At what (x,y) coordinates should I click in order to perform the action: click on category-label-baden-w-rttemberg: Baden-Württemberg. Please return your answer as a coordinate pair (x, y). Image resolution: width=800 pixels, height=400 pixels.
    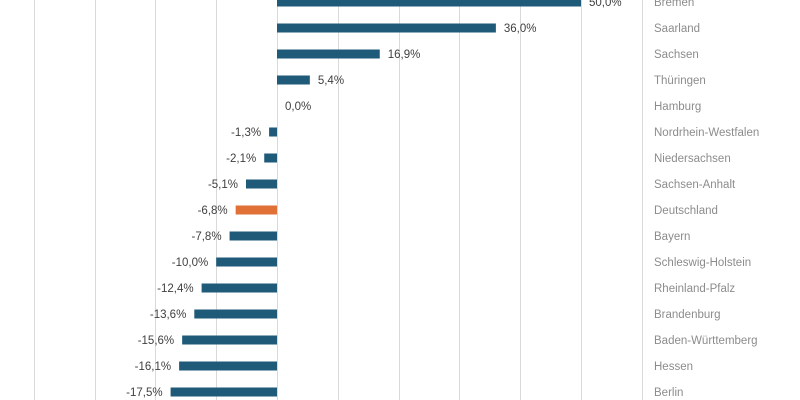
    Looking at the image, I should click on (706, 341).